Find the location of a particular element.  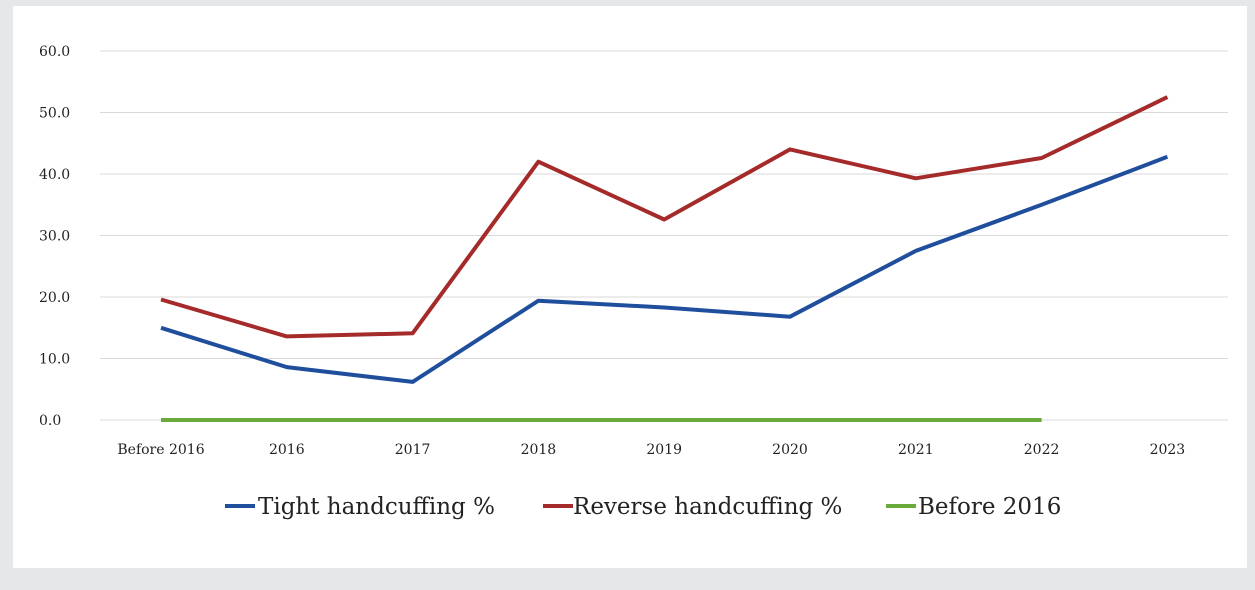

x-tick-label: 2019 is located at coordinates (664, 450).